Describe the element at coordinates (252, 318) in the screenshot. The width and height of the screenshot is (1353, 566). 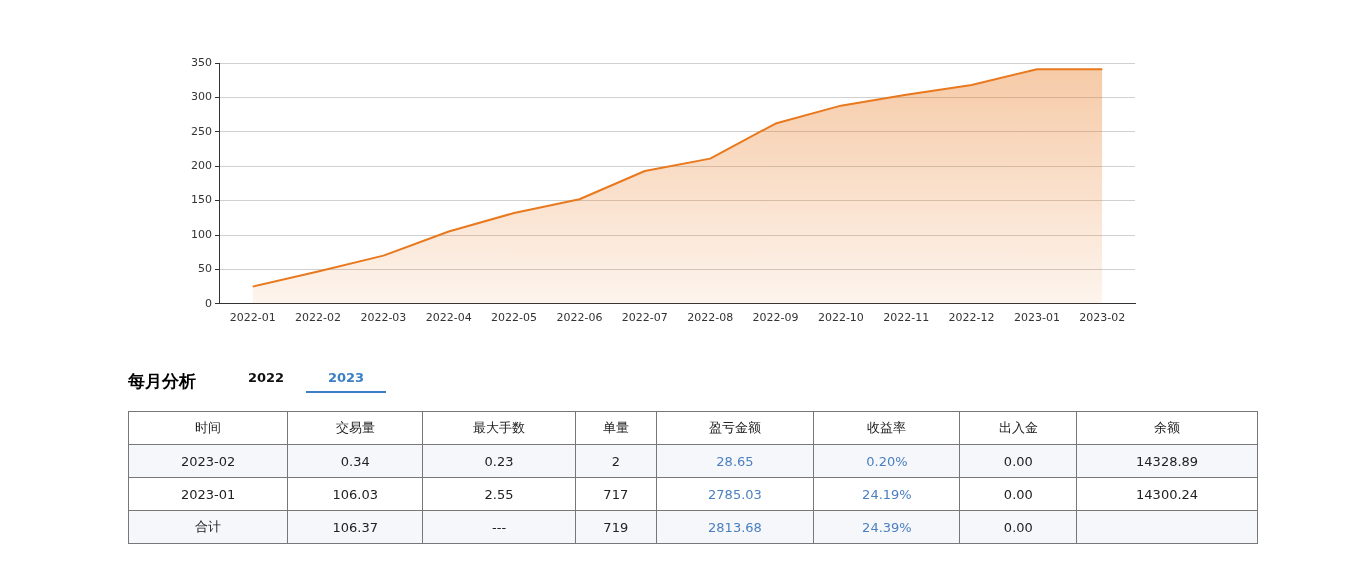
I see `x-tick-label: 2022-01` at that location.